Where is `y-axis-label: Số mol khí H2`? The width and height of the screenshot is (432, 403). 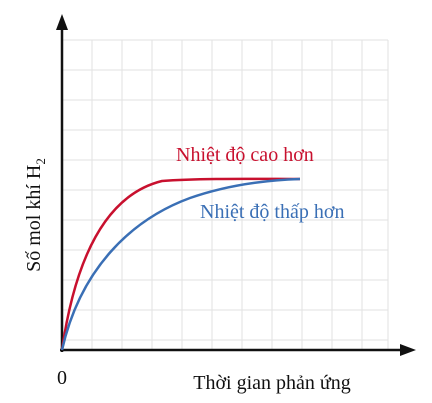
y-axis-label: Số mol khí H2 is located at coordinates (35, 215).